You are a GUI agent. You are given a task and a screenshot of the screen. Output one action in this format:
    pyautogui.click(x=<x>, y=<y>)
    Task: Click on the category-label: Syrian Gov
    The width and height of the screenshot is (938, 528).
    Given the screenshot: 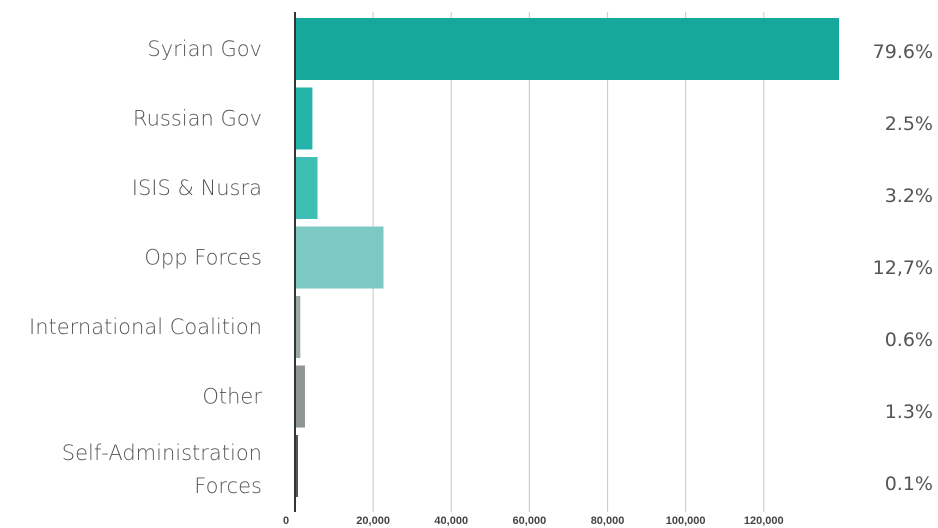 What is the action you would take?
    pyautogui.click(x=204, y=49)
    